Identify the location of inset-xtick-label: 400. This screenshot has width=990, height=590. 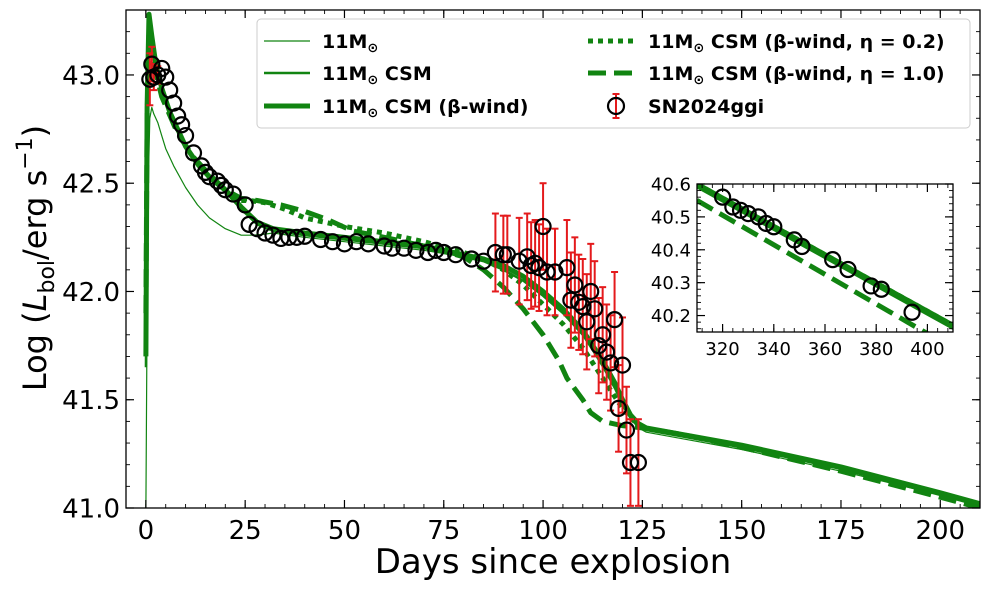
(927, 349).